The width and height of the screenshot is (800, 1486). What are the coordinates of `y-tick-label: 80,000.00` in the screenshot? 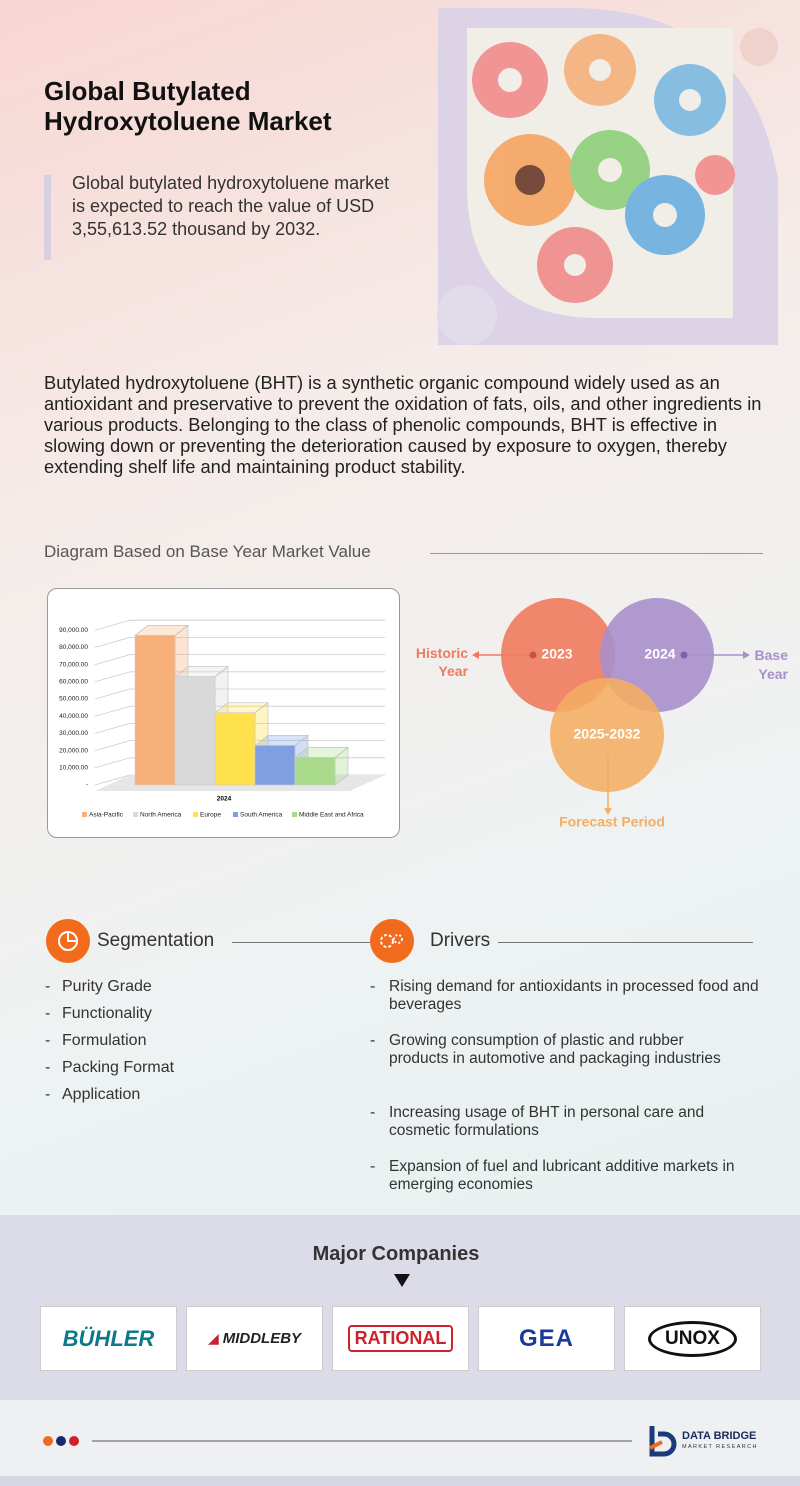 It's located at (73, 647).